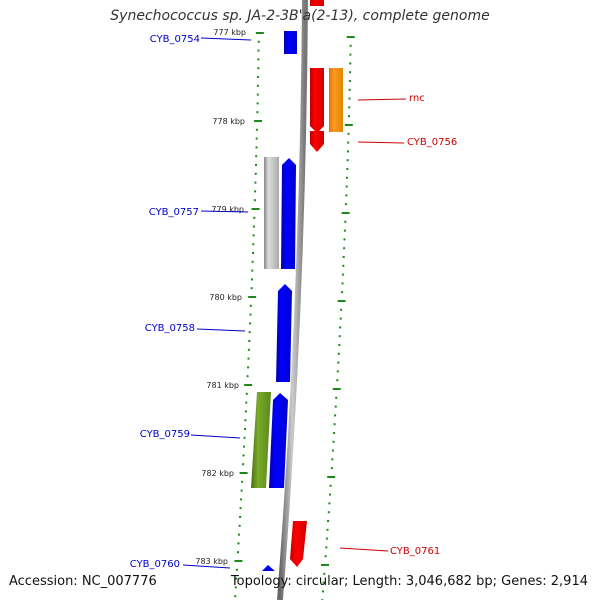  Describe the element at coordinates (206, 566) in the screenshot. I see `connector-cyb0760` at that location.